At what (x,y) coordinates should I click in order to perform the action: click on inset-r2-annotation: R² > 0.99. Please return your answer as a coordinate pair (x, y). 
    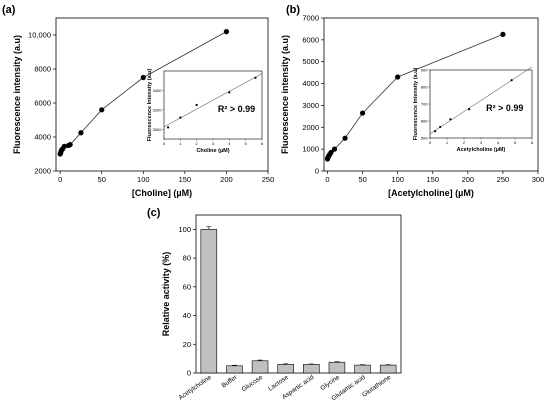
    Looking at the image, I should click on (236, 109).